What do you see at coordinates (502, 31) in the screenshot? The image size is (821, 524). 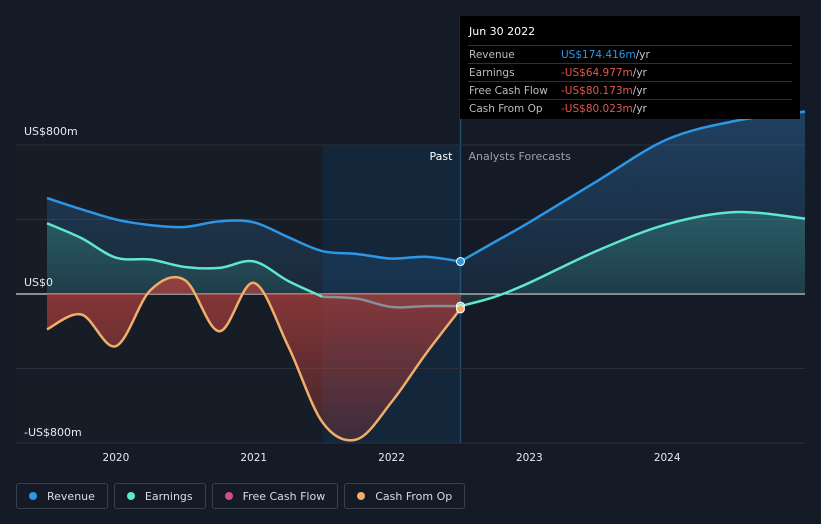 I see `tooltip-date: Jun 30 2022` at bounding box center [502, 31].